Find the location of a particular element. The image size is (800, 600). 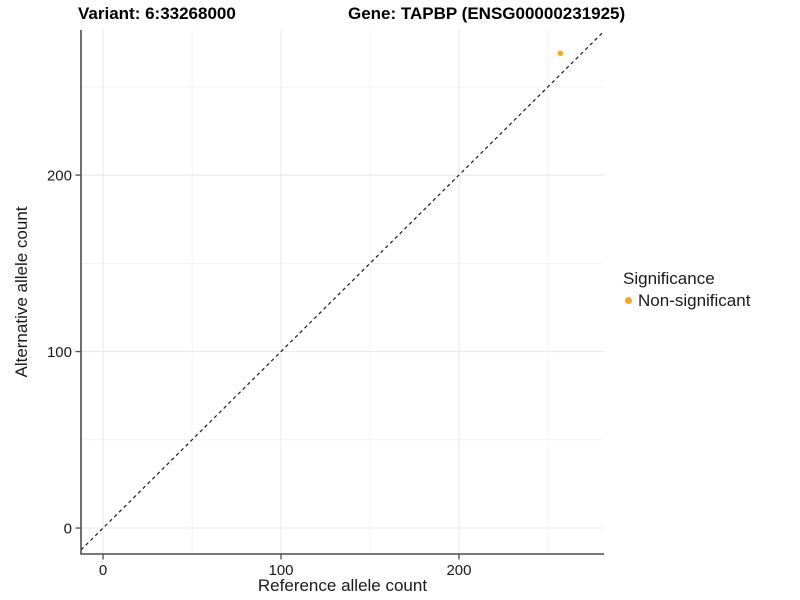

x-axis-title: Reference allele count is located at coordinates (342, 585).